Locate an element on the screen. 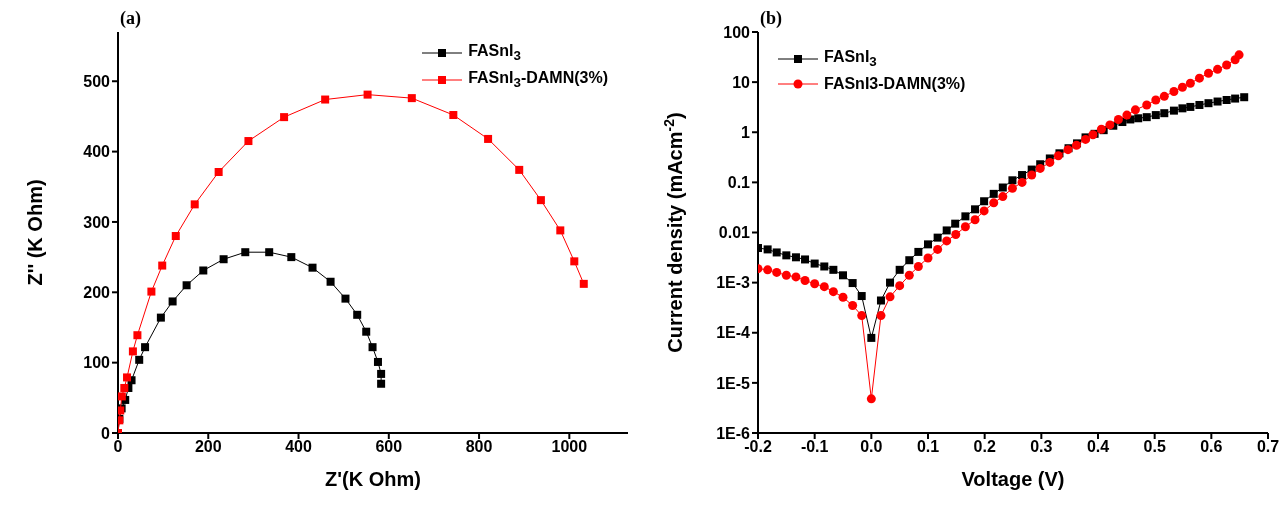  chart-title: (a) is located at coordinates (130, 18).